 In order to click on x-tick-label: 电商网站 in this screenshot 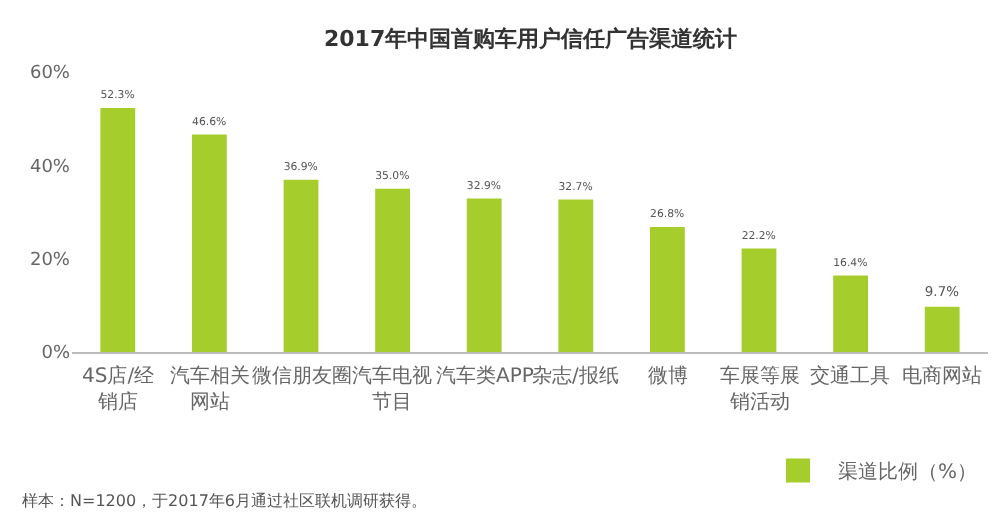, I will do `click(942, 376)`.